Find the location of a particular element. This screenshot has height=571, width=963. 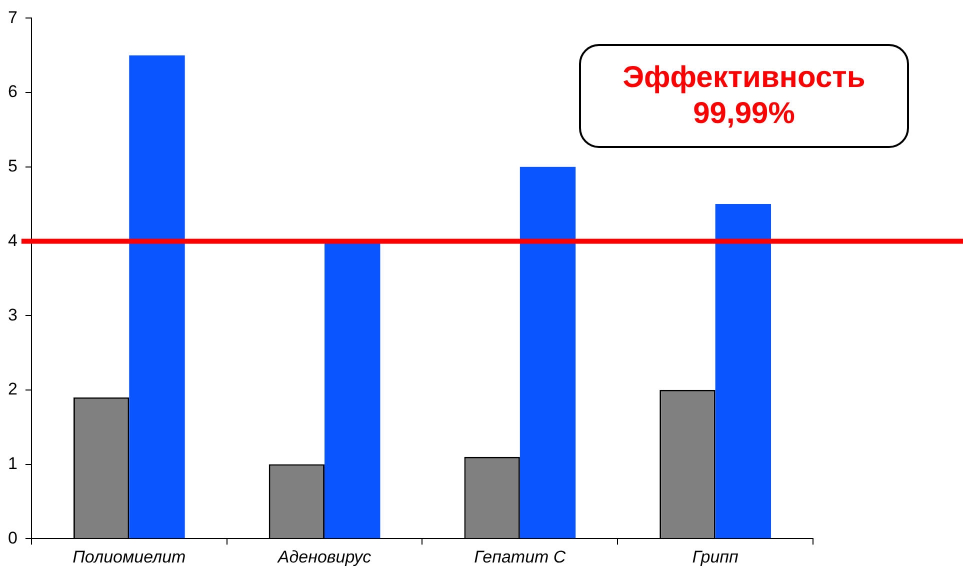

y-tick-label: 6 is located at coordinates (13, 92).